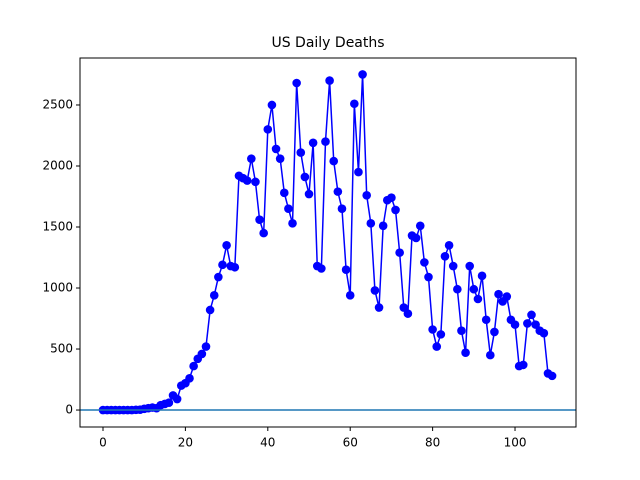 The width and height of the screenshot is (640, 480). Describe the element at coordinates (432, 443) in the screenshot. I see `x-tick-label: 80` at that location.